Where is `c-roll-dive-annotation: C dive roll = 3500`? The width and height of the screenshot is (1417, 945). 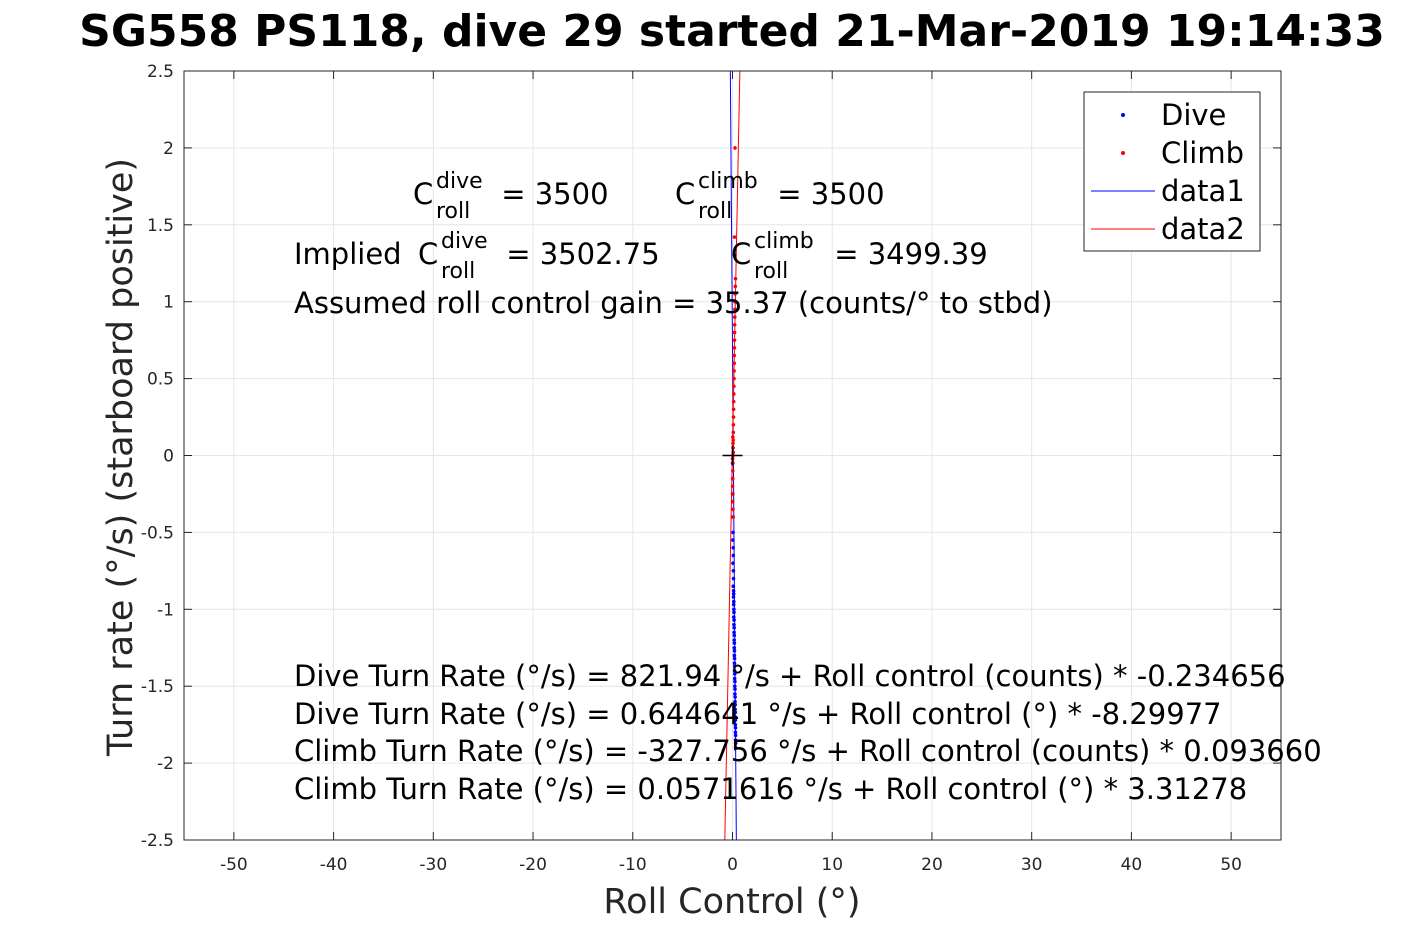 c-roll-dive-annotation: C dive roll = 3500 is located at coordinates (511, 196).